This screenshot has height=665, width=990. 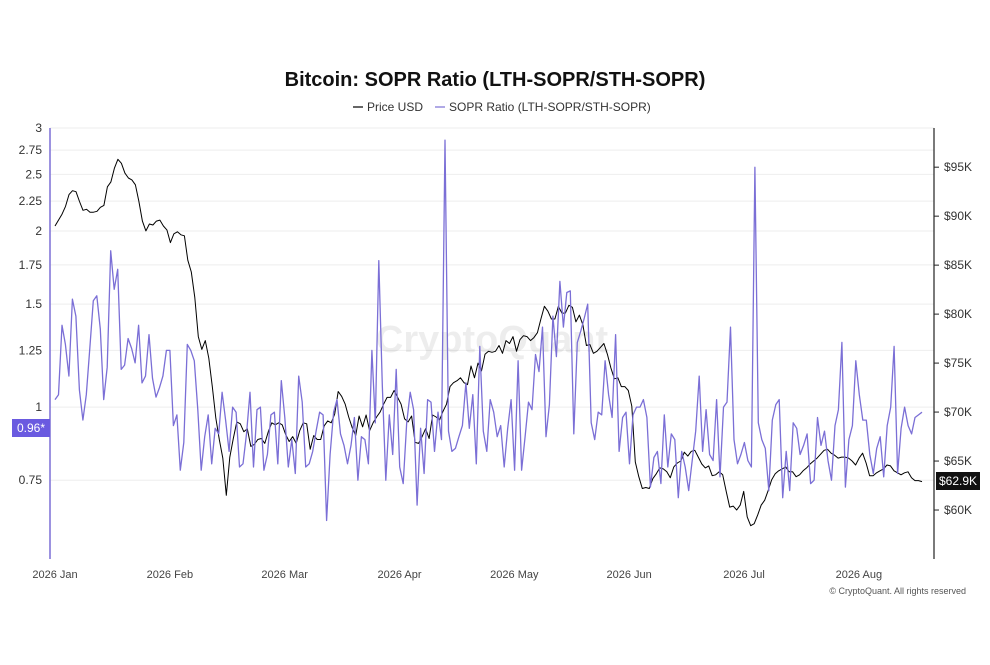 What do you see at coordinates (897, 591) in the screenshot?
I see `copyright-credit: © CryptoQuant. All rights reserved` at bounding box center [897, 591].